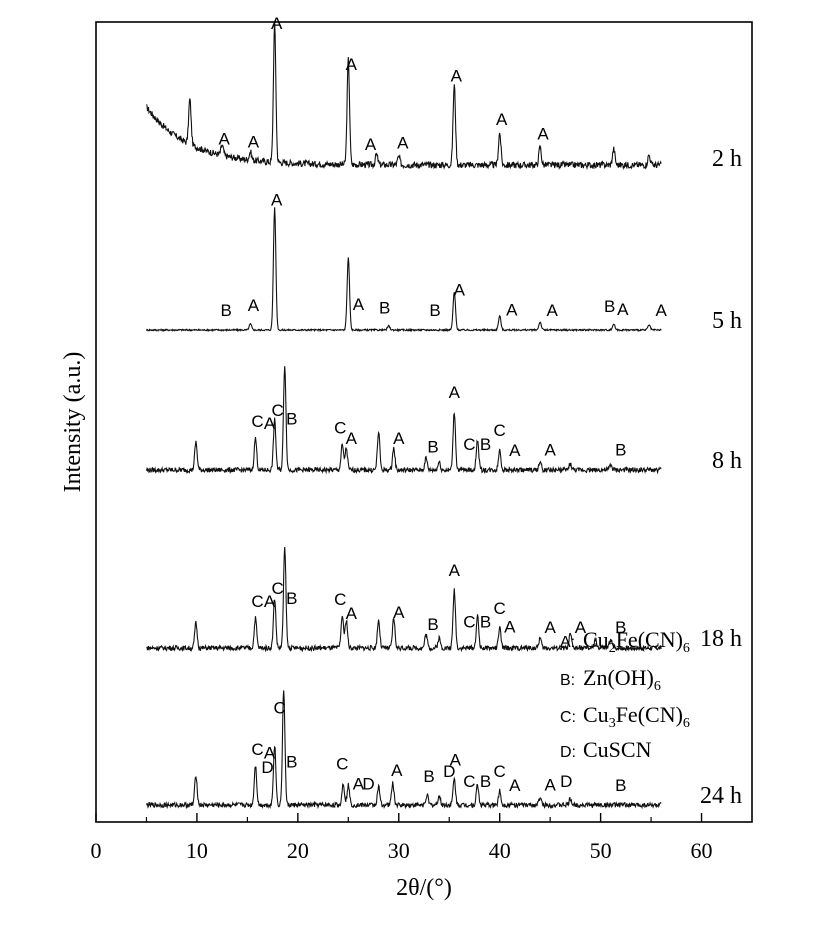 The height and width of the screenshot is (937, 816). I want to click on legend-formula: Cu3Fe(CN)6, so click(636, 716).